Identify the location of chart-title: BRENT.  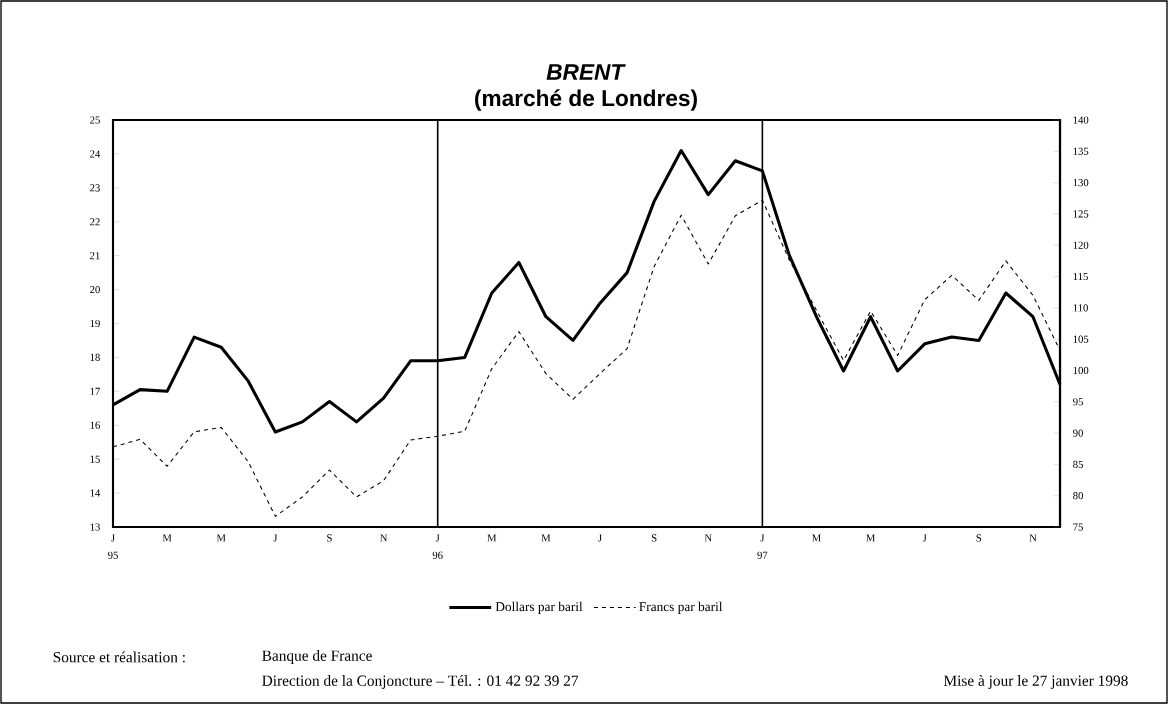
(586, 72).